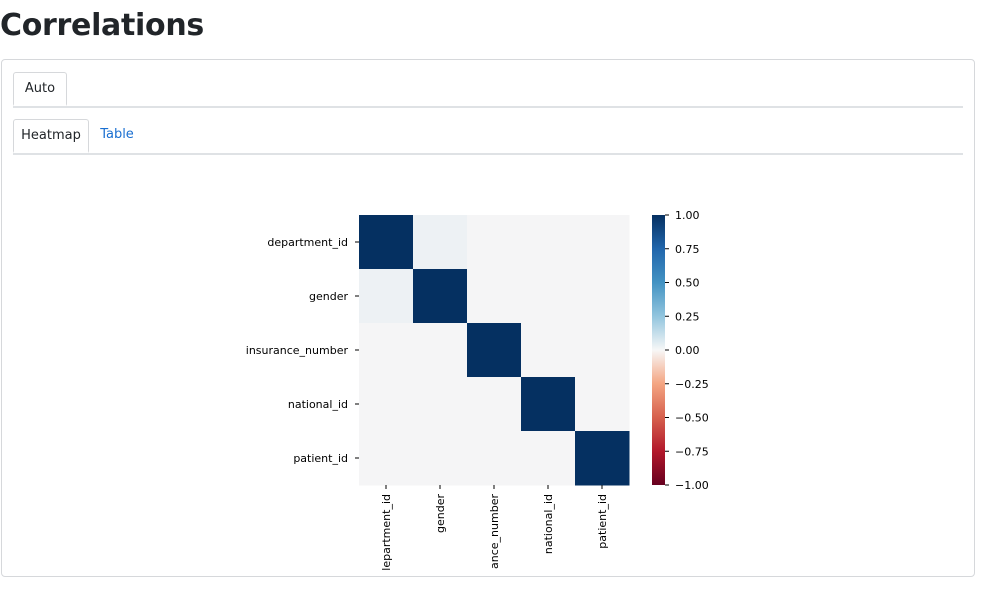 The width and height of the screenshot is (1000, 591). Describe the element at coordinates (51, 136) in the screenshot. I see `tab-heatmap: Heatmap` at that location.